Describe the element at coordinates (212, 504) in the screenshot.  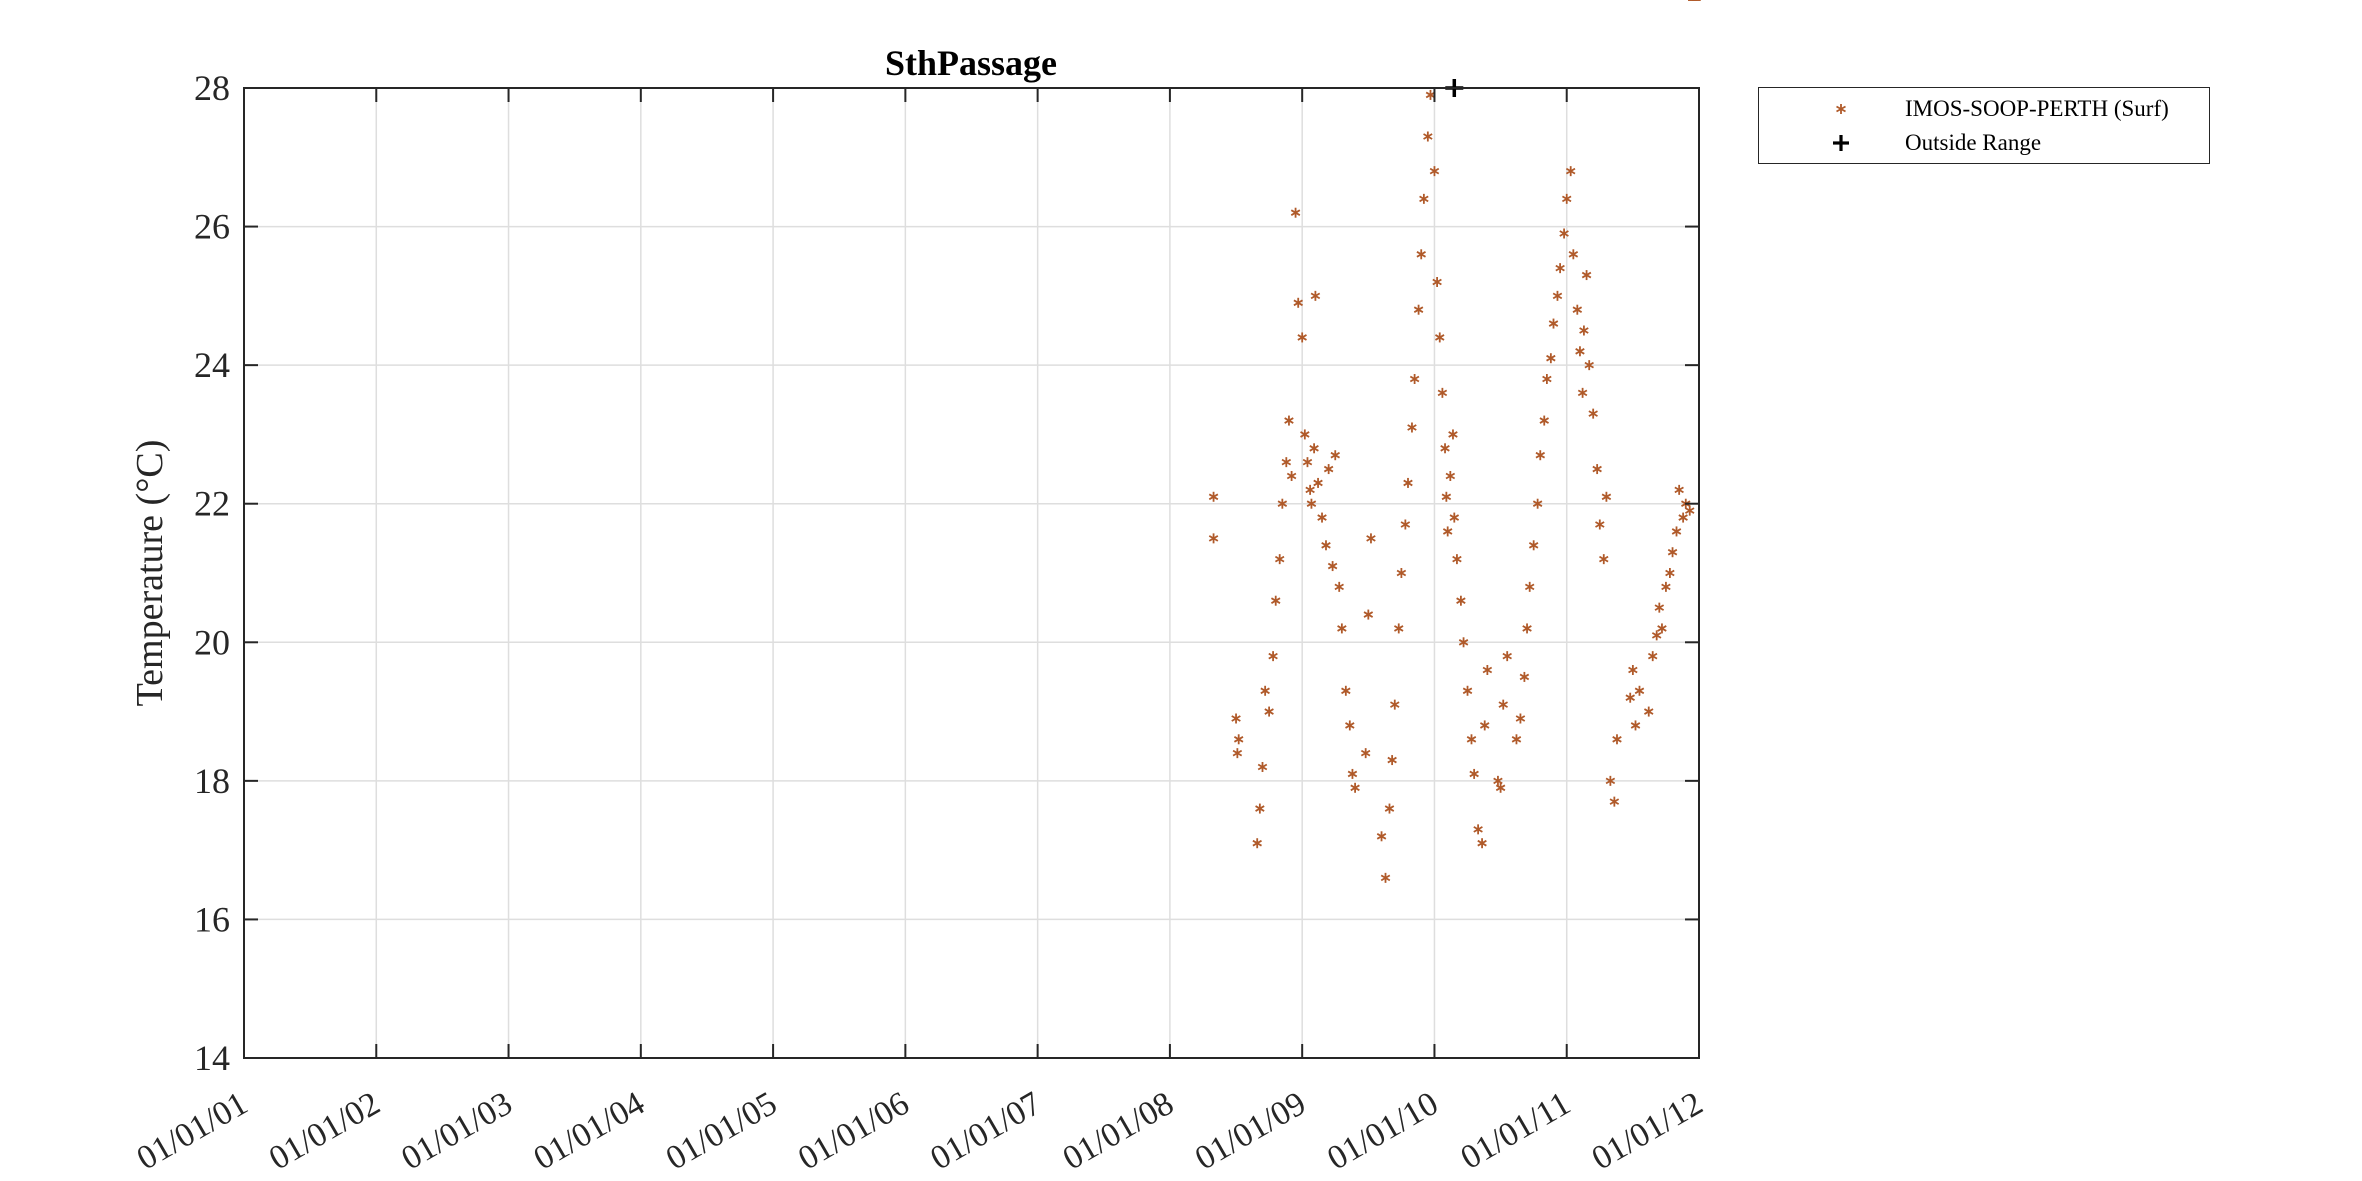
I see `y-tick-label: 22` at that location.